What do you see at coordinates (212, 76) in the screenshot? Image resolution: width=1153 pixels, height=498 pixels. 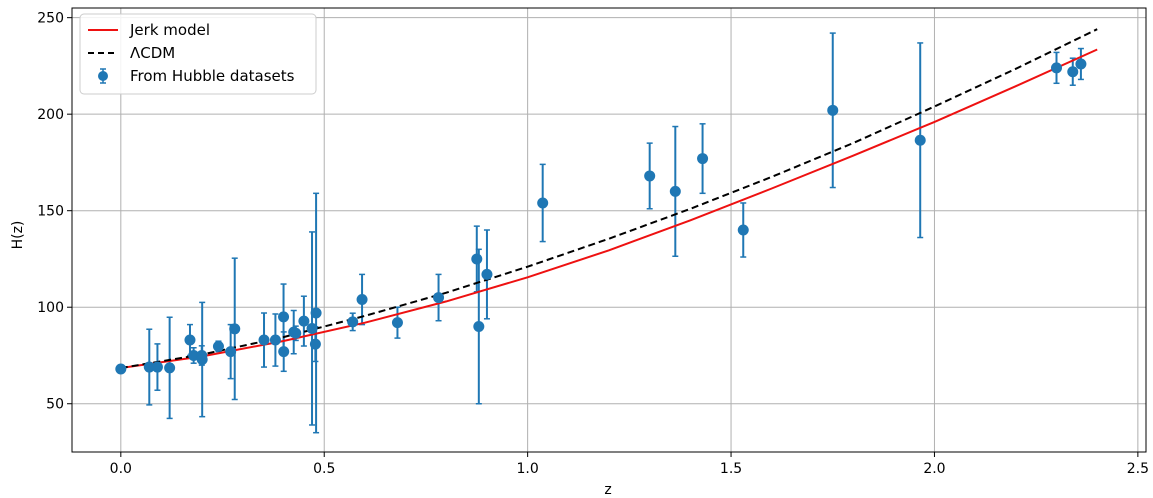 I see `legend-hubble-label: From Hubble datasets` at bounding box center [212, 76].